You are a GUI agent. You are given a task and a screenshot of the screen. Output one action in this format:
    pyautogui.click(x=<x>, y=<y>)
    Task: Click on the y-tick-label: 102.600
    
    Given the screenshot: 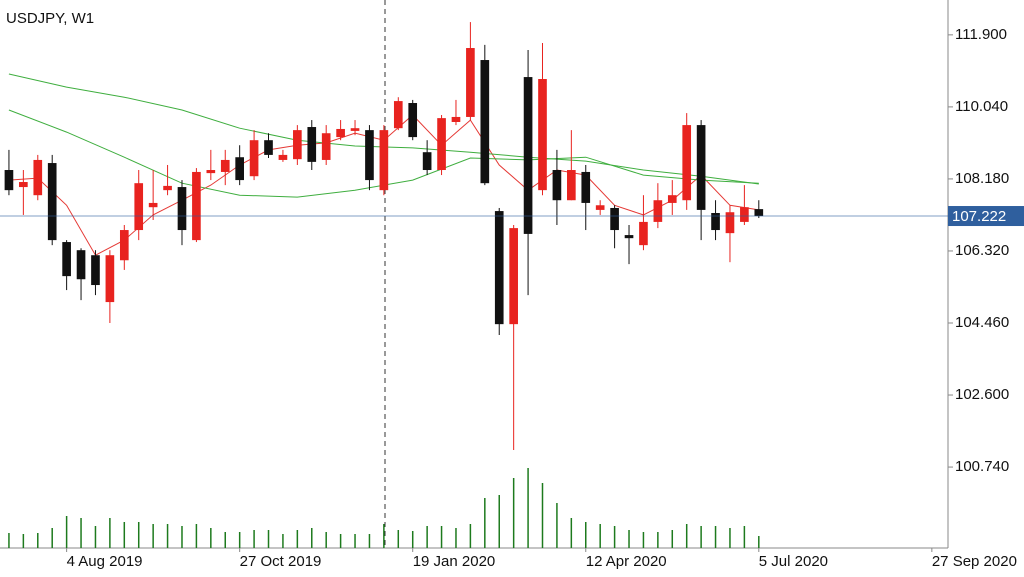 What is the action you would take?
    pyautogui.click(x=982, y=394)
    